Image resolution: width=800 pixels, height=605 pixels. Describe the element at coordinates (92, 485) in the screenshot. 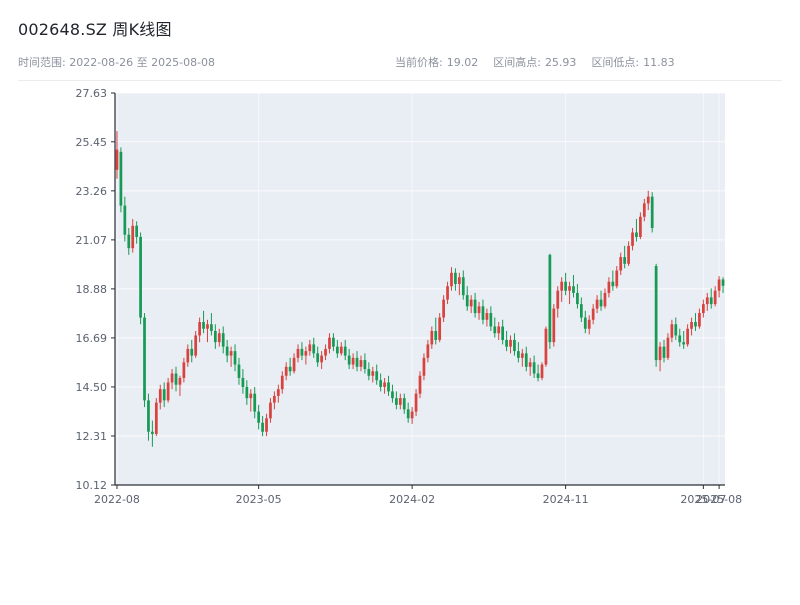

I see `y-tick-label: 10.12` at that location.